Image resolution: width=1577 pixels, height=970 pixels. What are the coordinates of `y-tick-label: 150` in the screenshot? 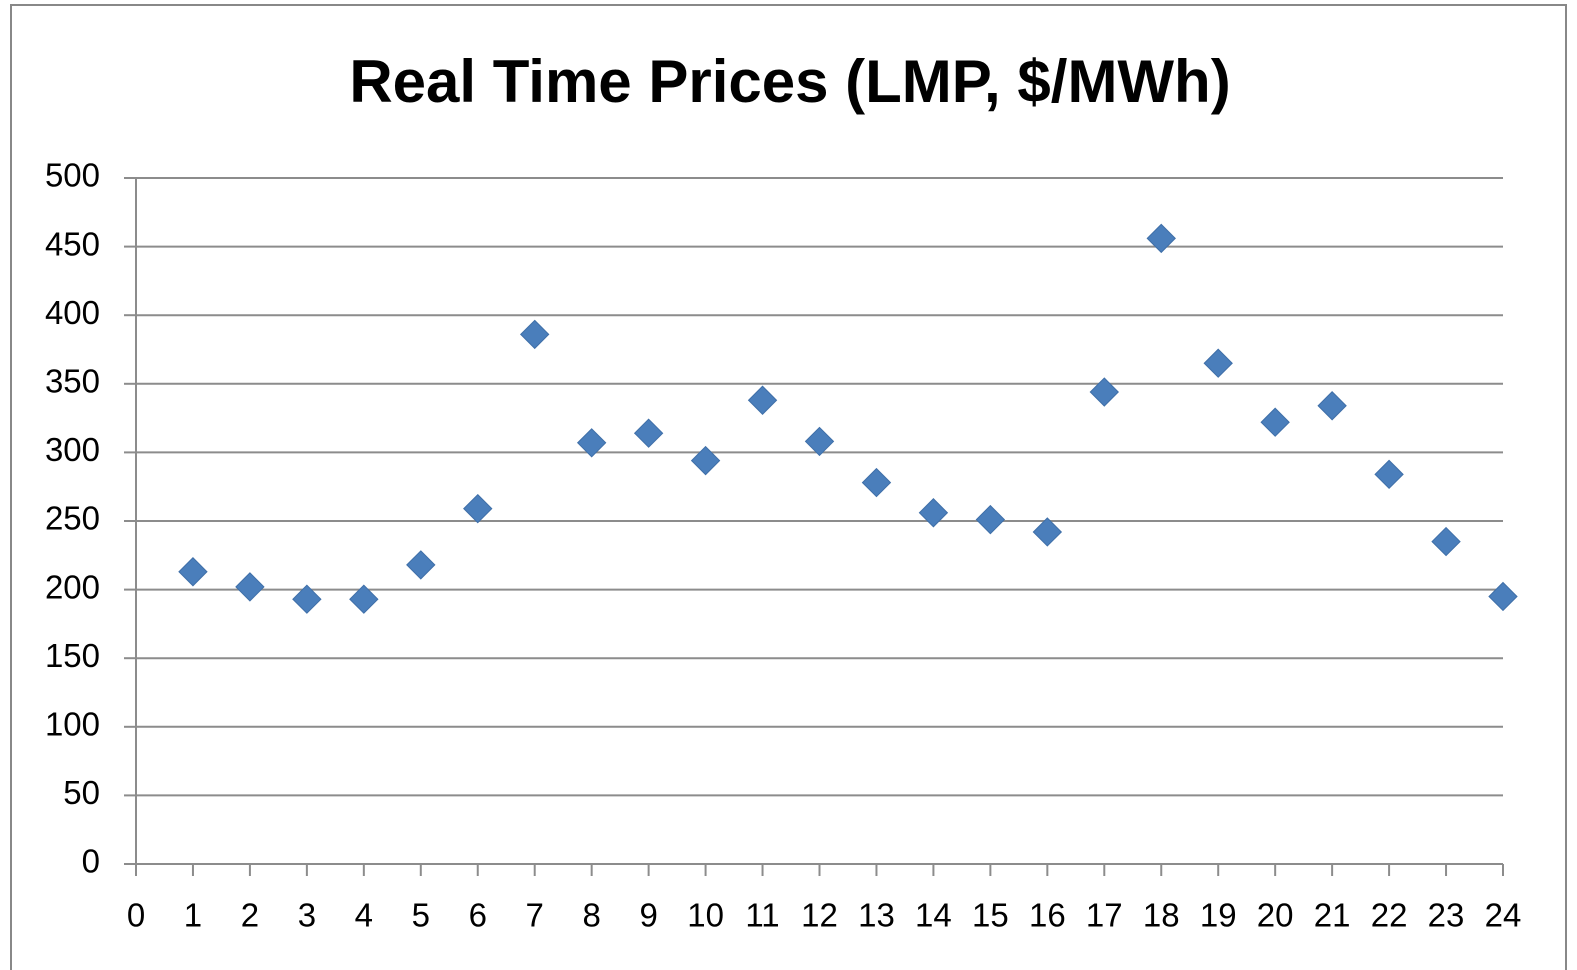 It's located at (72, 655).